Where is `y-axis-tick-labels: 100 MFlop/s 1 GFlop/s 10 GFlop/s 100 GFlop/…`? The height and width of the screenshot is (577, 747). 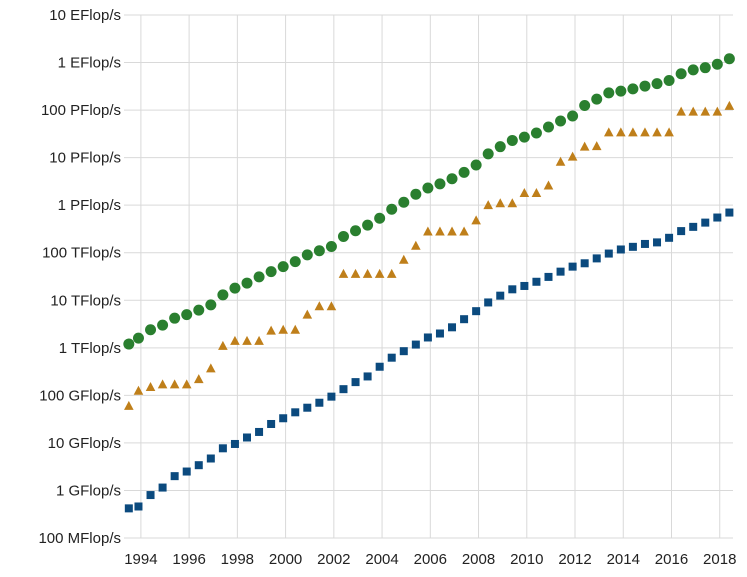 y-axis-tick-labels: 100 MFlop/s 1 GFlop/s 10 GFlop/s 100 GFlop/… is located at coordinates (79, 277).